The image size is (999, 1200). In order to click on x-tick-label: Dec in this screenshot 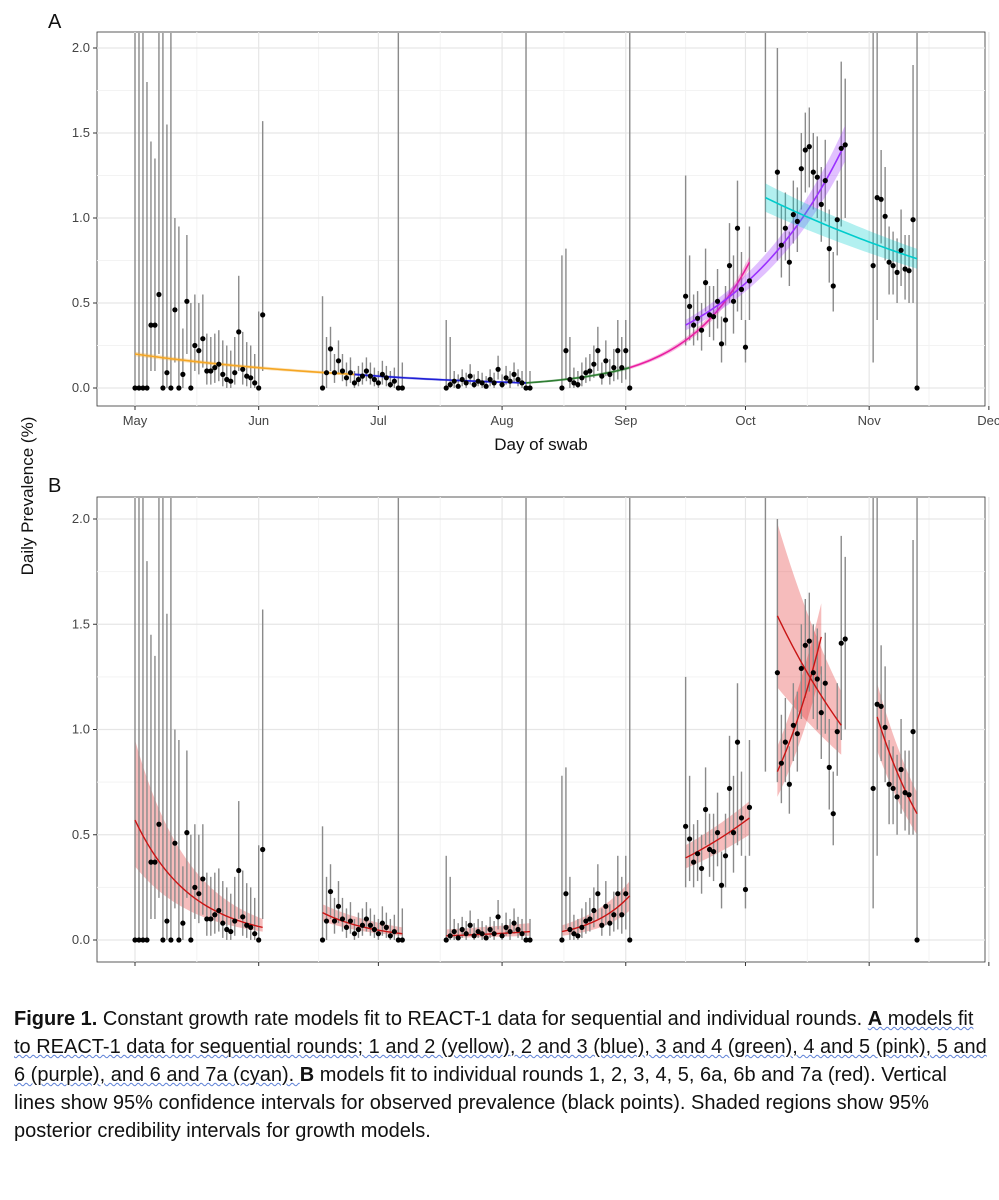, I will do `click(988, 420)`.